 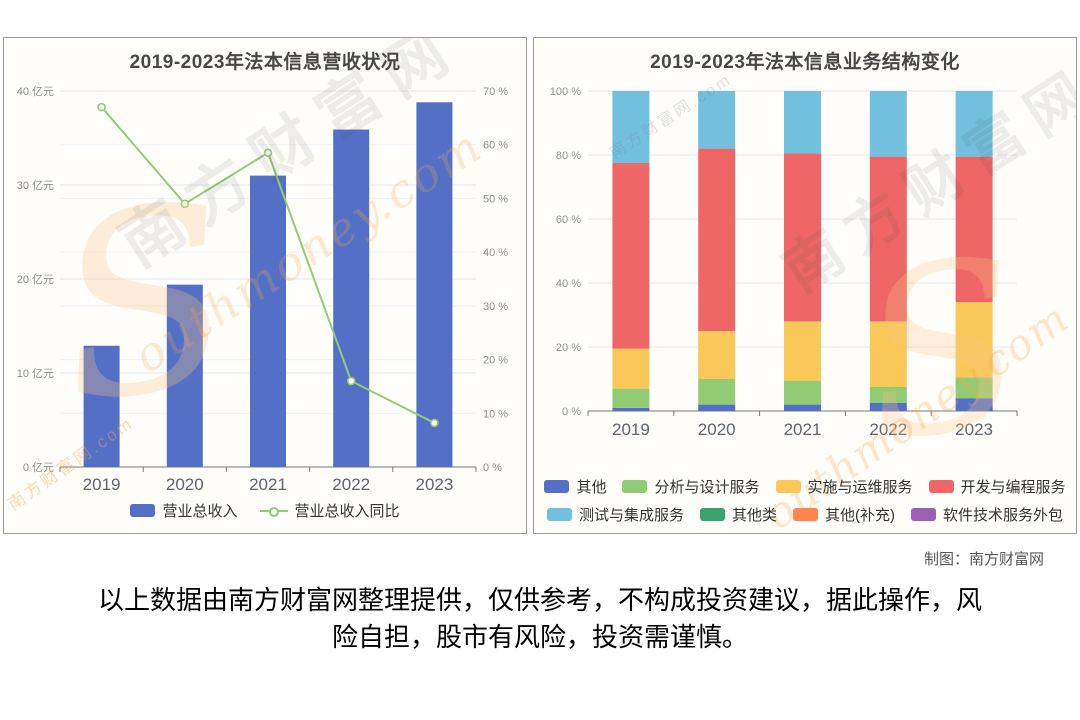 What do you see at coordinates (631, 256) in the screenshot?
I see `segment-开发与编程服务-2019` at bounding box center [631, 256].